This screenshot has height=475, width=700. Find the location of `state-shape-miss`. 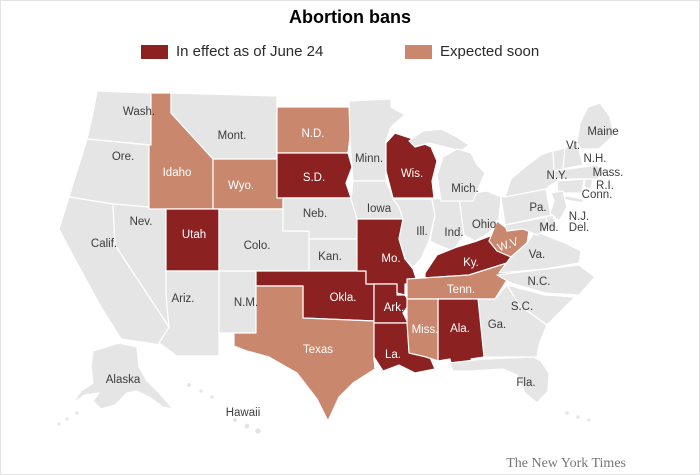

state-shape-miss is located at coordinates (422, 330).